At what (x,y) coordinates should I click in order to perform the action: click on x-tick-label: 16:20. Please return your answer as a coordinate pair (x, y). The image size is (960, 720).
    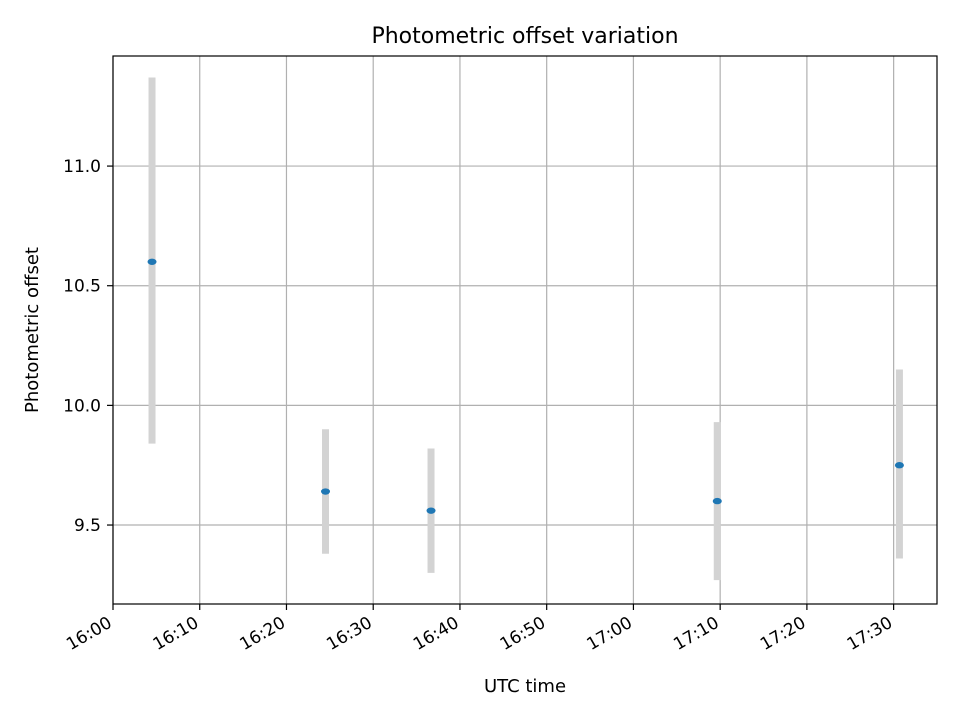
    Looking at the image, I should click on (263, 634).